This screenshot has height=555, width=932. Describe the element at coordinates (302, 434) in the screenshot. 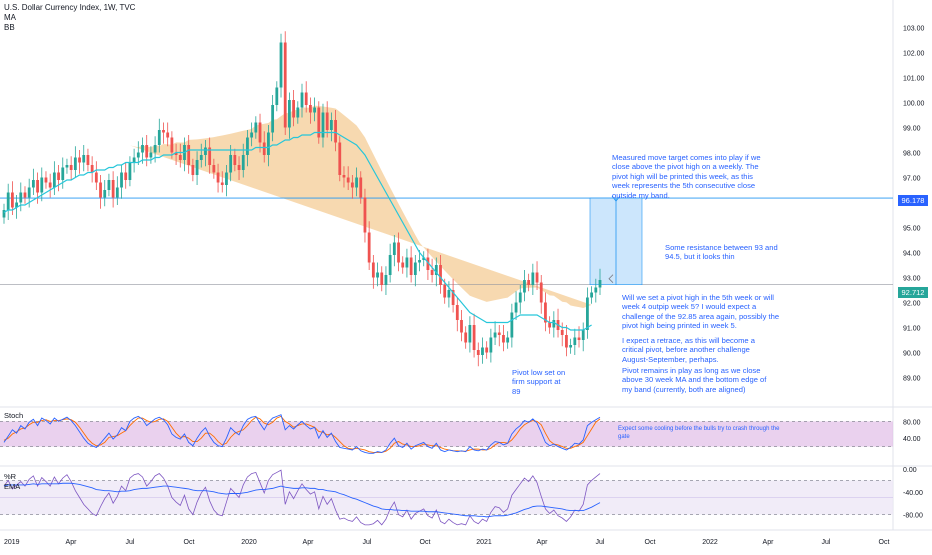

I see `stoch-d-line` at that location.